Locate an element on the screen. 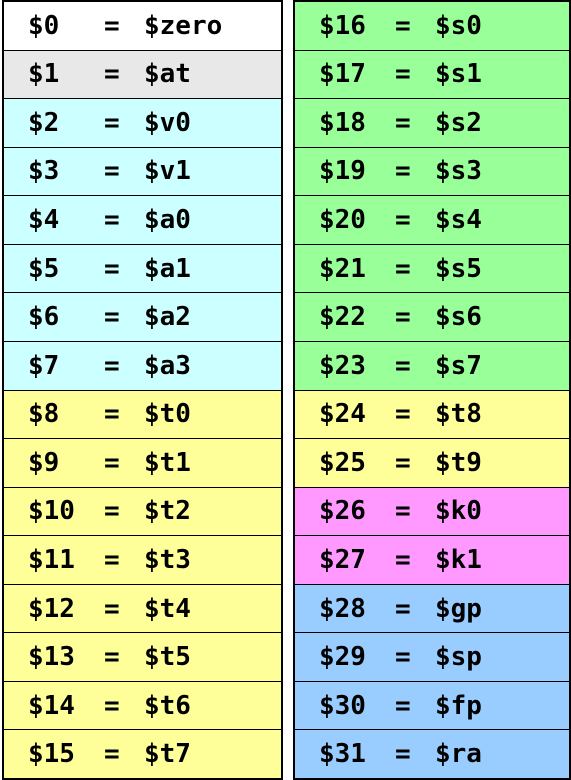  register-number: $14 is located at coordinates (51, 705).